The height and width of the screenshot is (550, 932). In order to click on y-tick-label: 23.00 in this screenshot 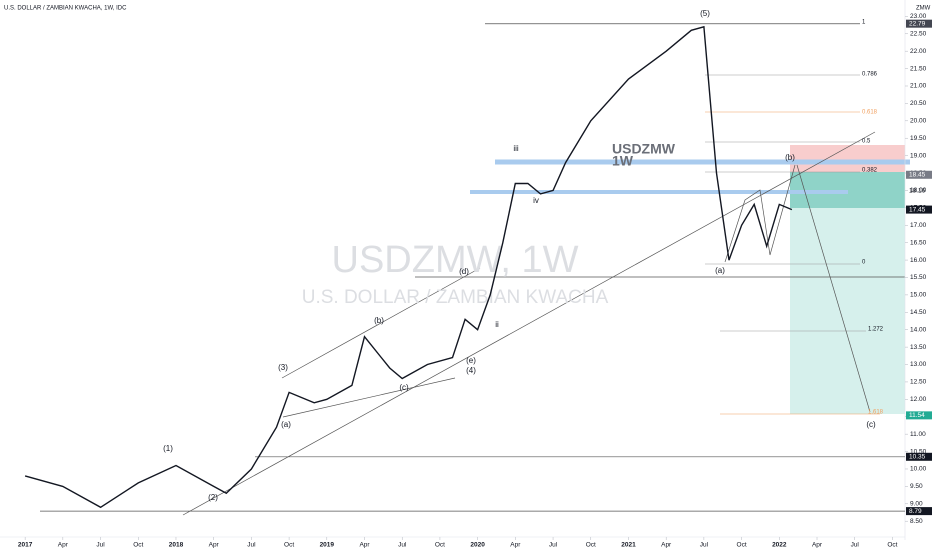, I will do `click(918, 16)`.